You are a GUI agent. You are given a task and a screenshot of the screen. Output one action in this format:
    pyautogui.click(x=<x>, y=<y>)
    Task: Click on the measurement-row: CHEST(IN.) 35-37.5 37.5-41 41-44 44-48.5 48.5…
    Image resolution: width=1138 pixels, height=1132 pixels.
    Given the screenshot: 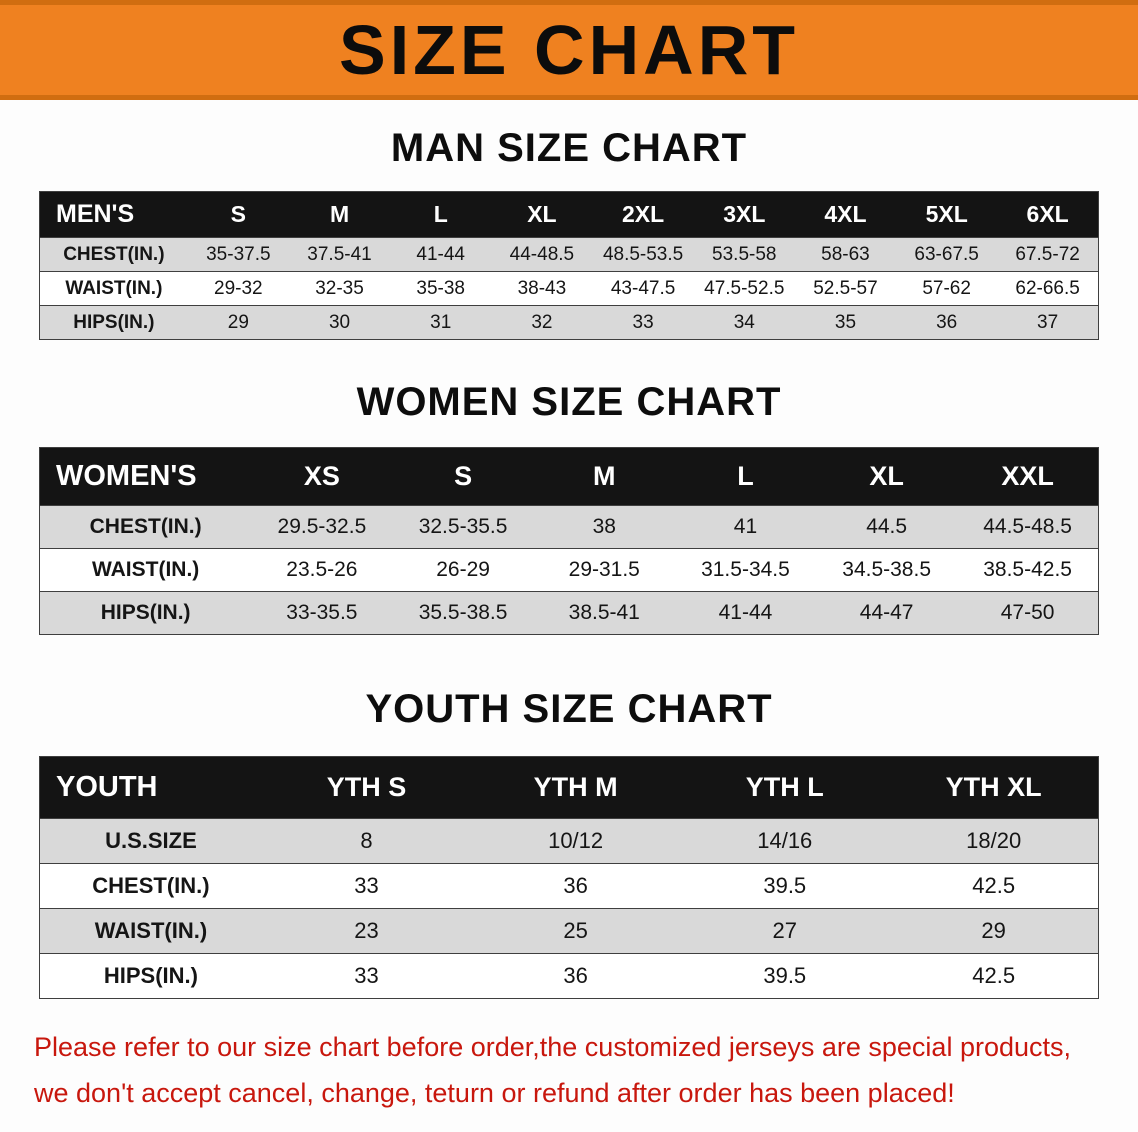 What is the action you would take?
    pyautogui.click(x=569, y=254)
    